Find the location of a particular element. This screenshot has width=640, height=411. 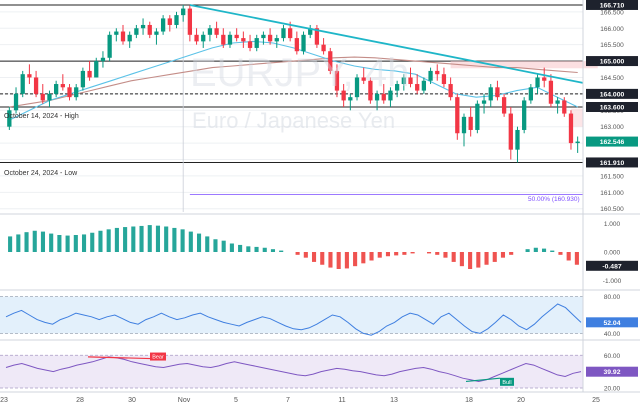

stoch-band is located at coordinates (291, 371).